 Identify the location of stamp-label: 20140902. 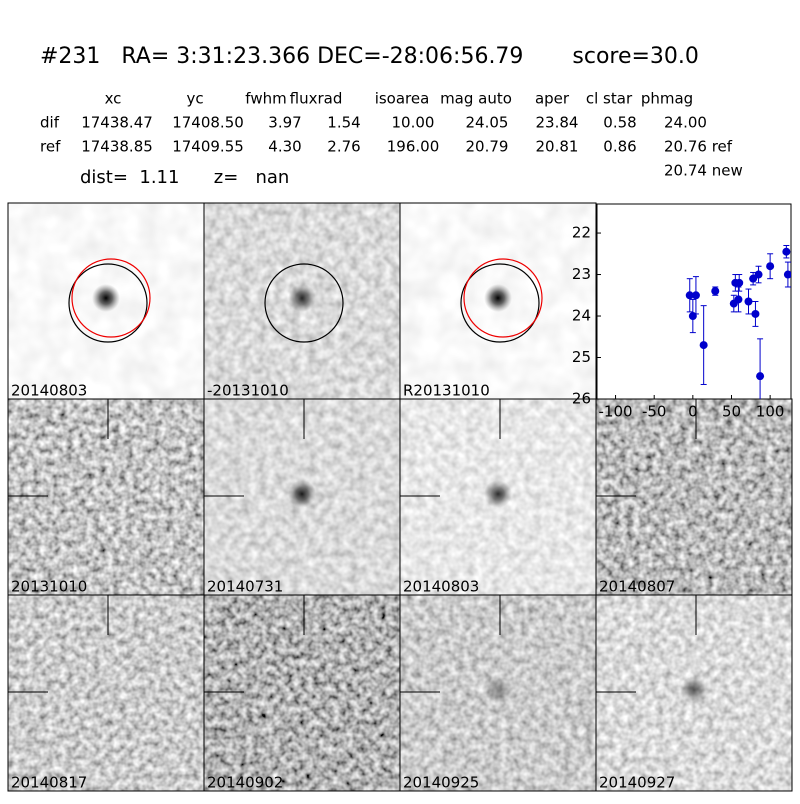
(245, 783).